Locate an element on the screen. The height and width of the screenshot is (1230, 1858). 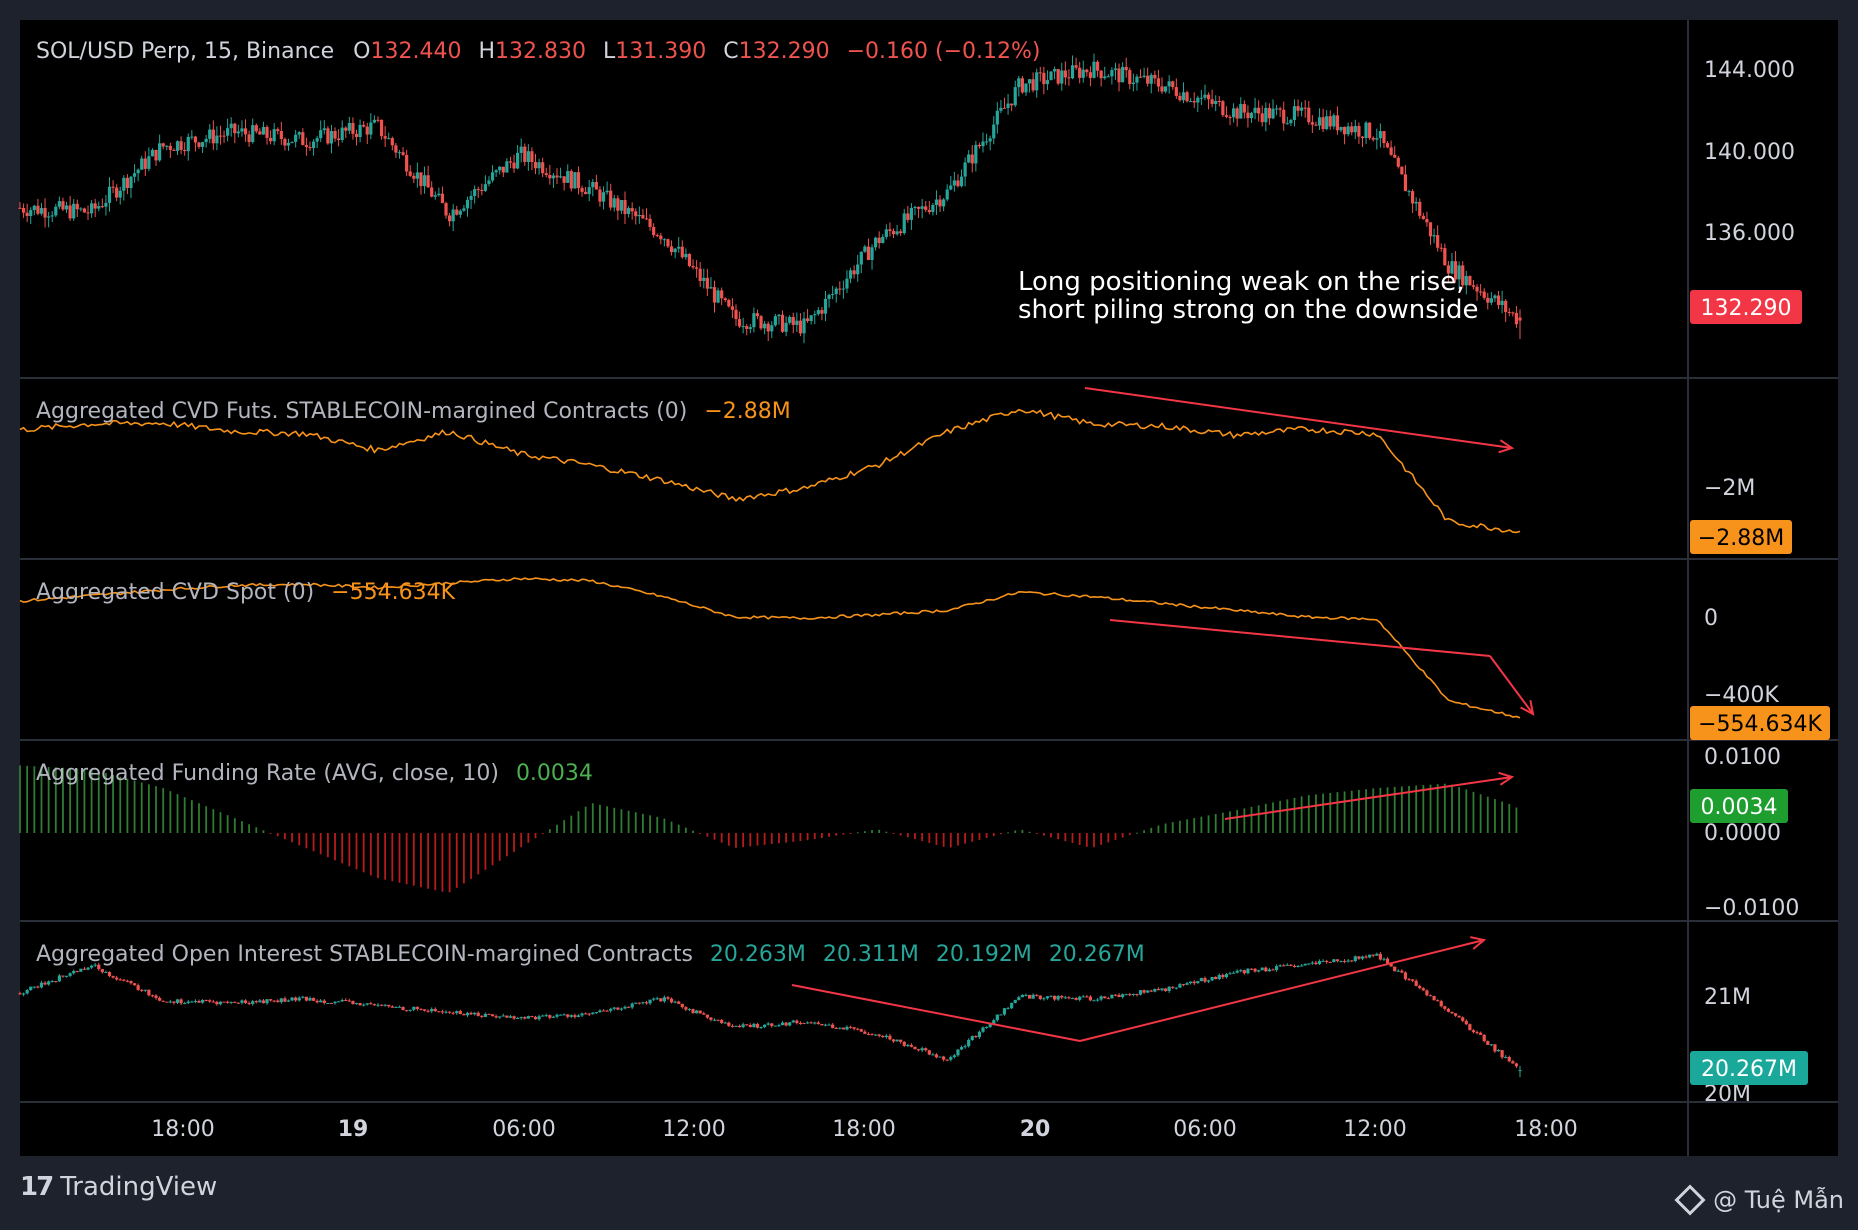
cvd-futs-last-text: −2.88M is located at coordinates (1741, 538).